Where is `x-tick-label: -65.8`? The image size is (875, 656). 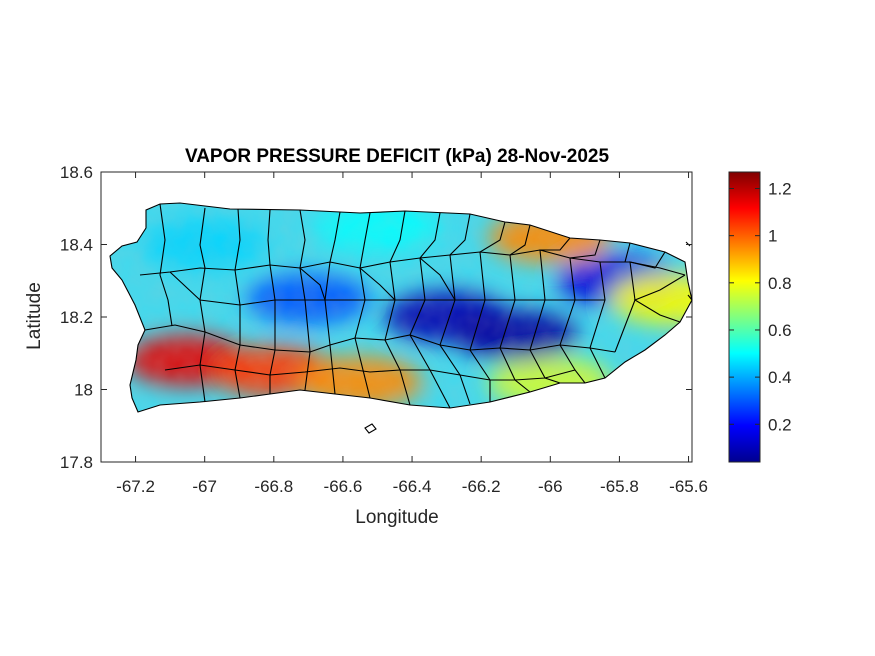
x-tick-label: -65.8 is located at coordinates (619, 486).